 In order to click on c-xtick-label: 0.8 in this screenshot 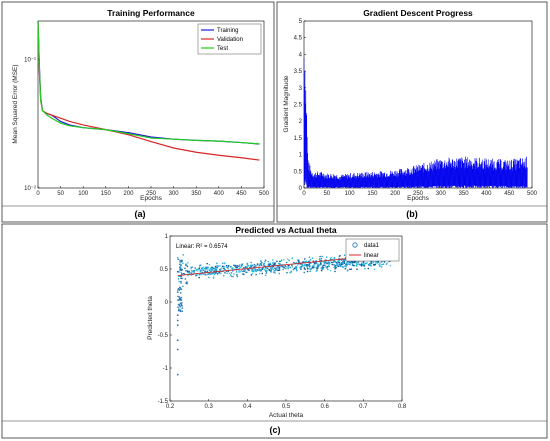, I will do `click(402, 407)`.